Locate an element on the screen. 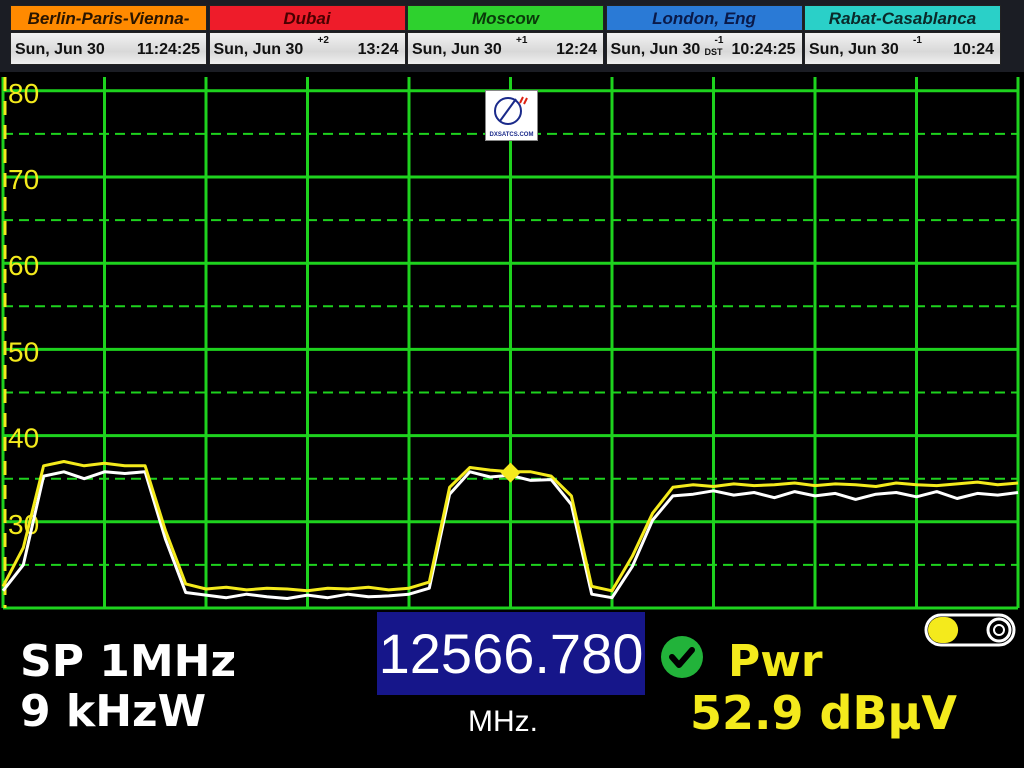  logo-text: DXSATCS.COM is located at coordinates (511, 135).